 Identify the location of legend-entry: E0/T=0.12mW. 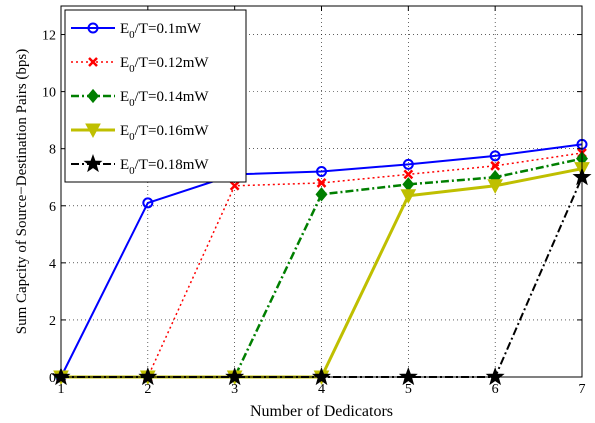
(140, 65).